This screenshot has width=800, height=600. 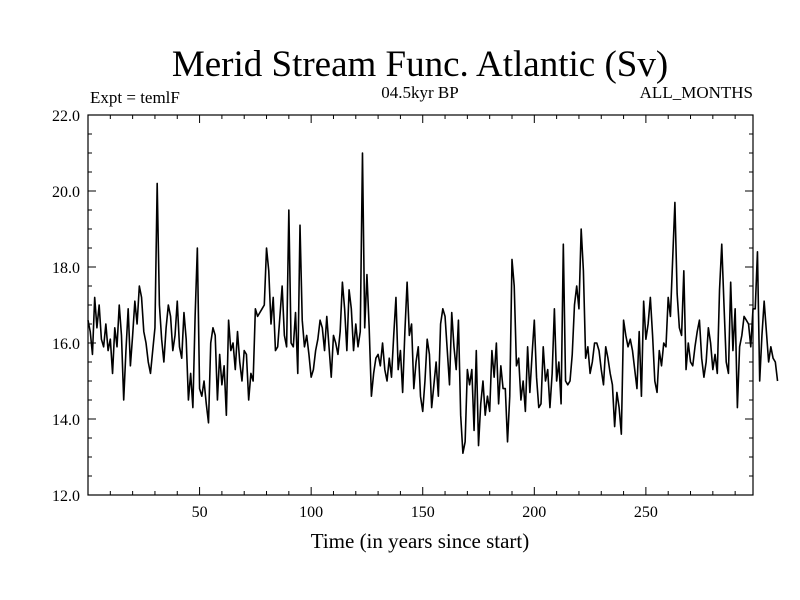 I want to click on y-tick-label: 22.0, so click(x=66, y=116).